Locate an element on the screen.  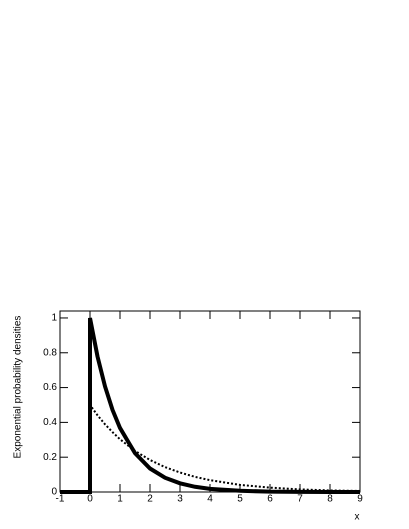
x-tick-label: 7 is located at coordinates (300, 499).